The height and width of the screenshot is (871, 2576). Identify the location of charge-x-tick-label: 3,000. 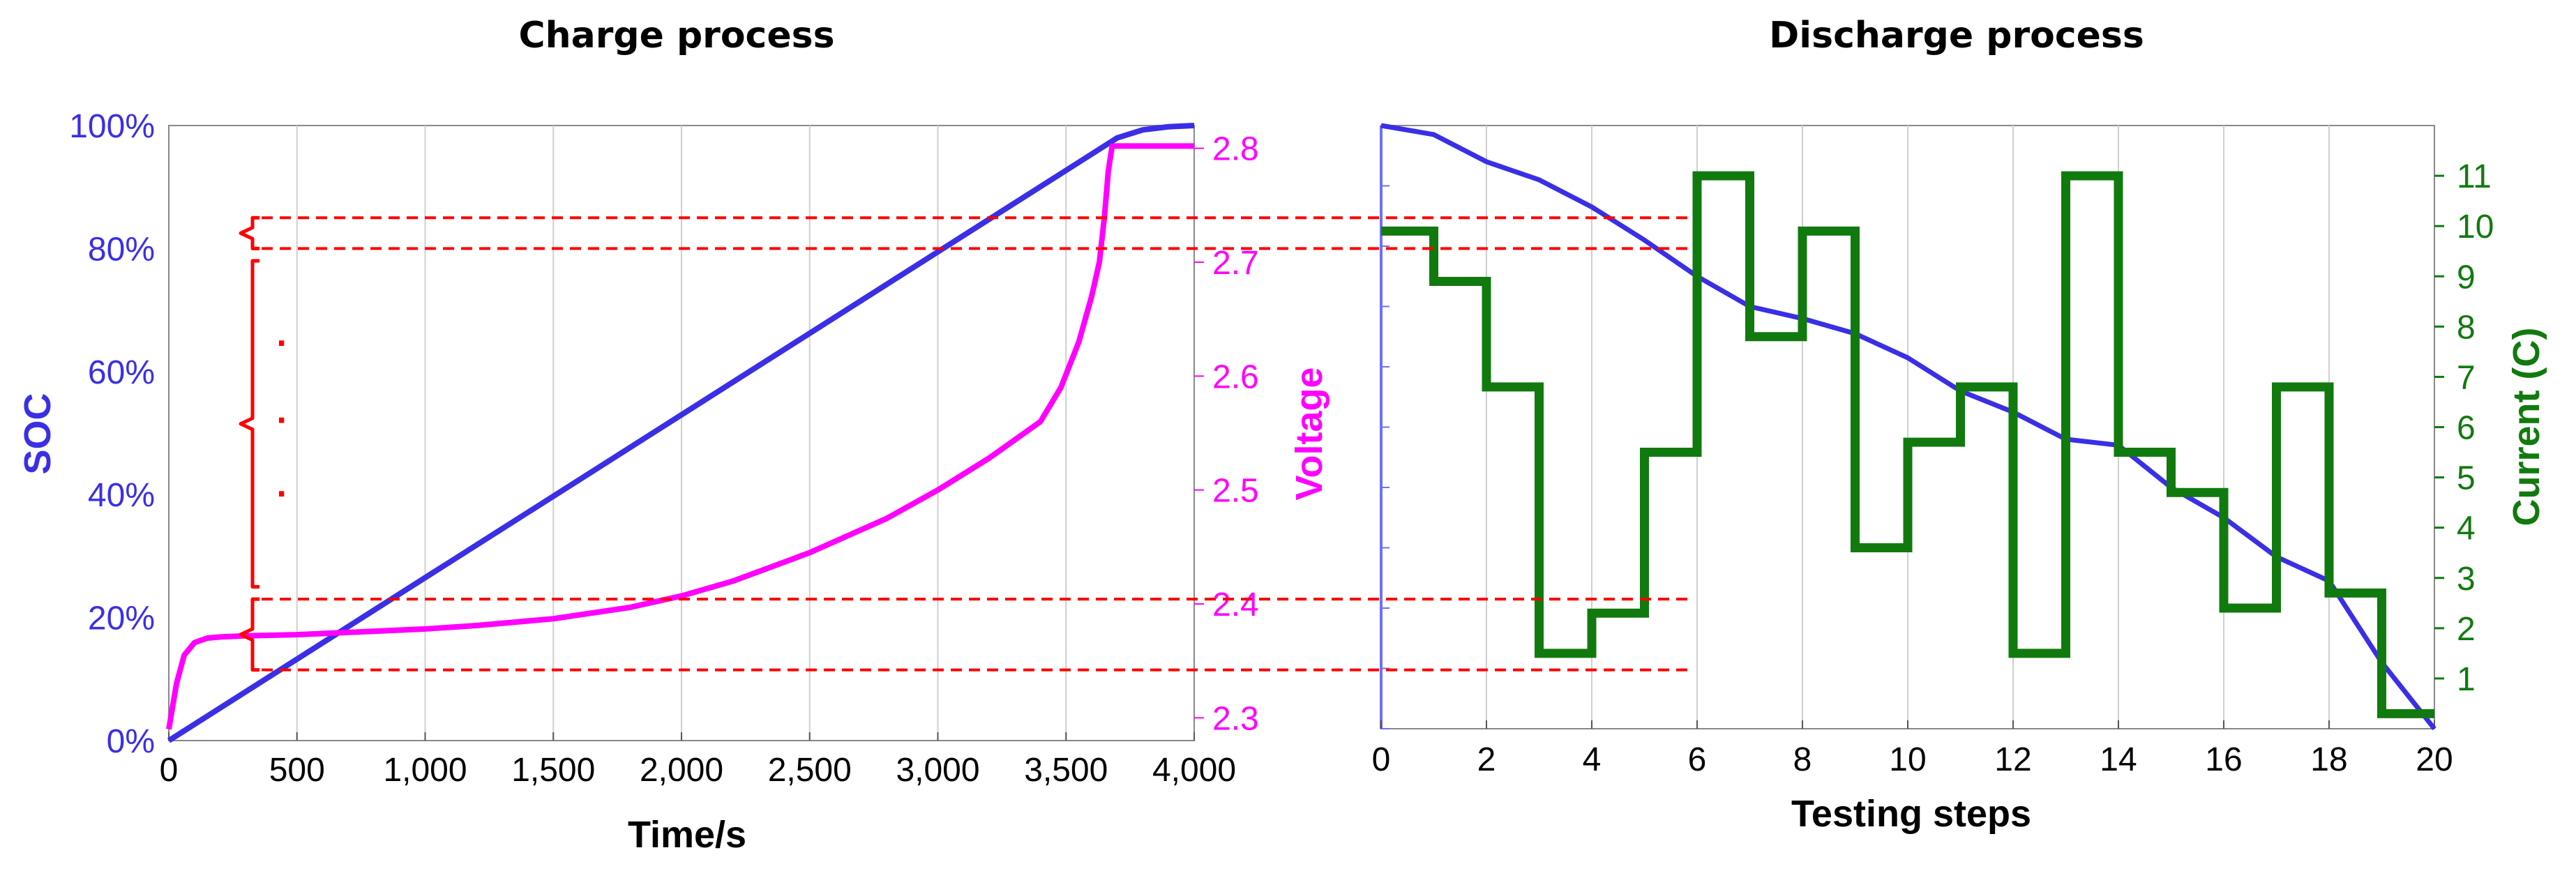
(937, 771).